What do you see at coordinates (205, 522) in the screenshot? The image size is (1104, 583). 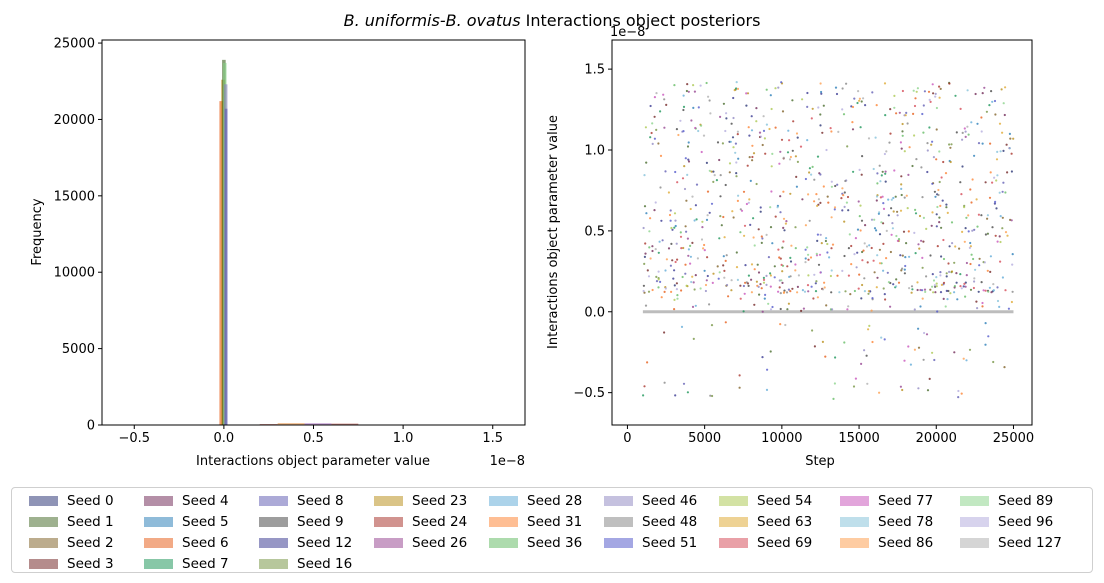 I see `legend-label: Seed 5` at bounding box center [205, 522].